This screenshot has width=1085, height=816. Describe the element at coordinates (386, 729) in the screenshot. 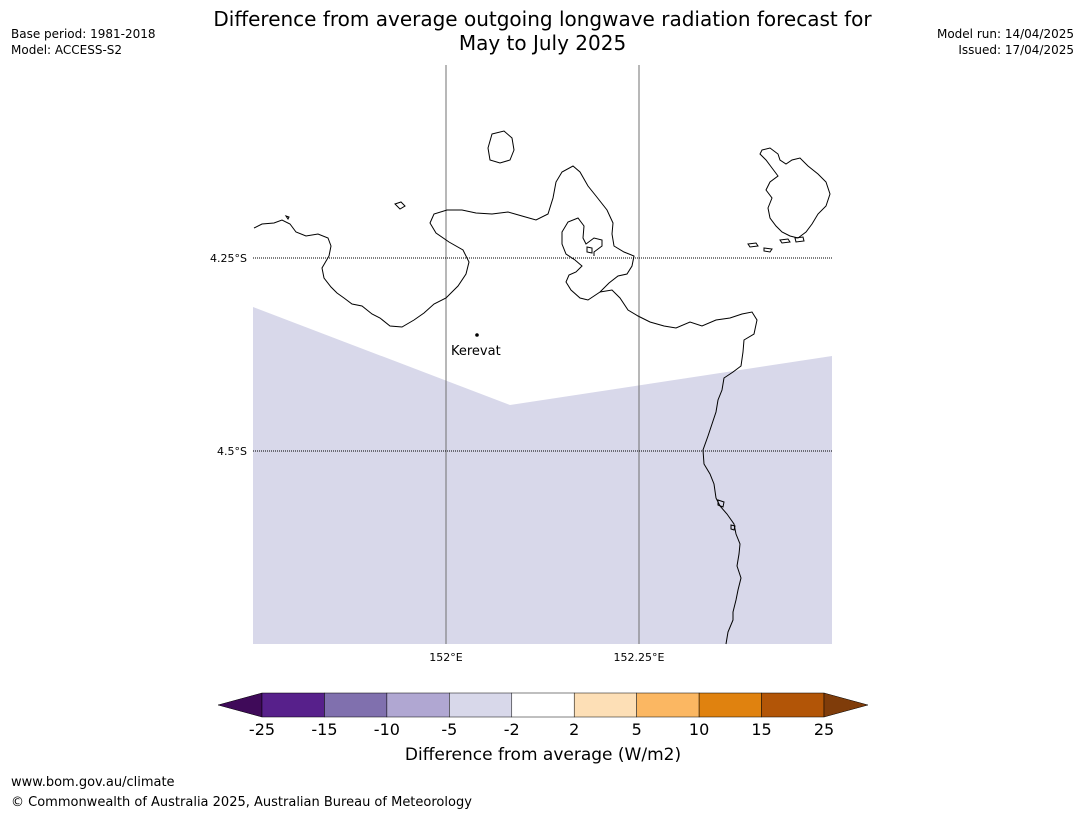

I see `colorbar-tick-label: -10` at that location.